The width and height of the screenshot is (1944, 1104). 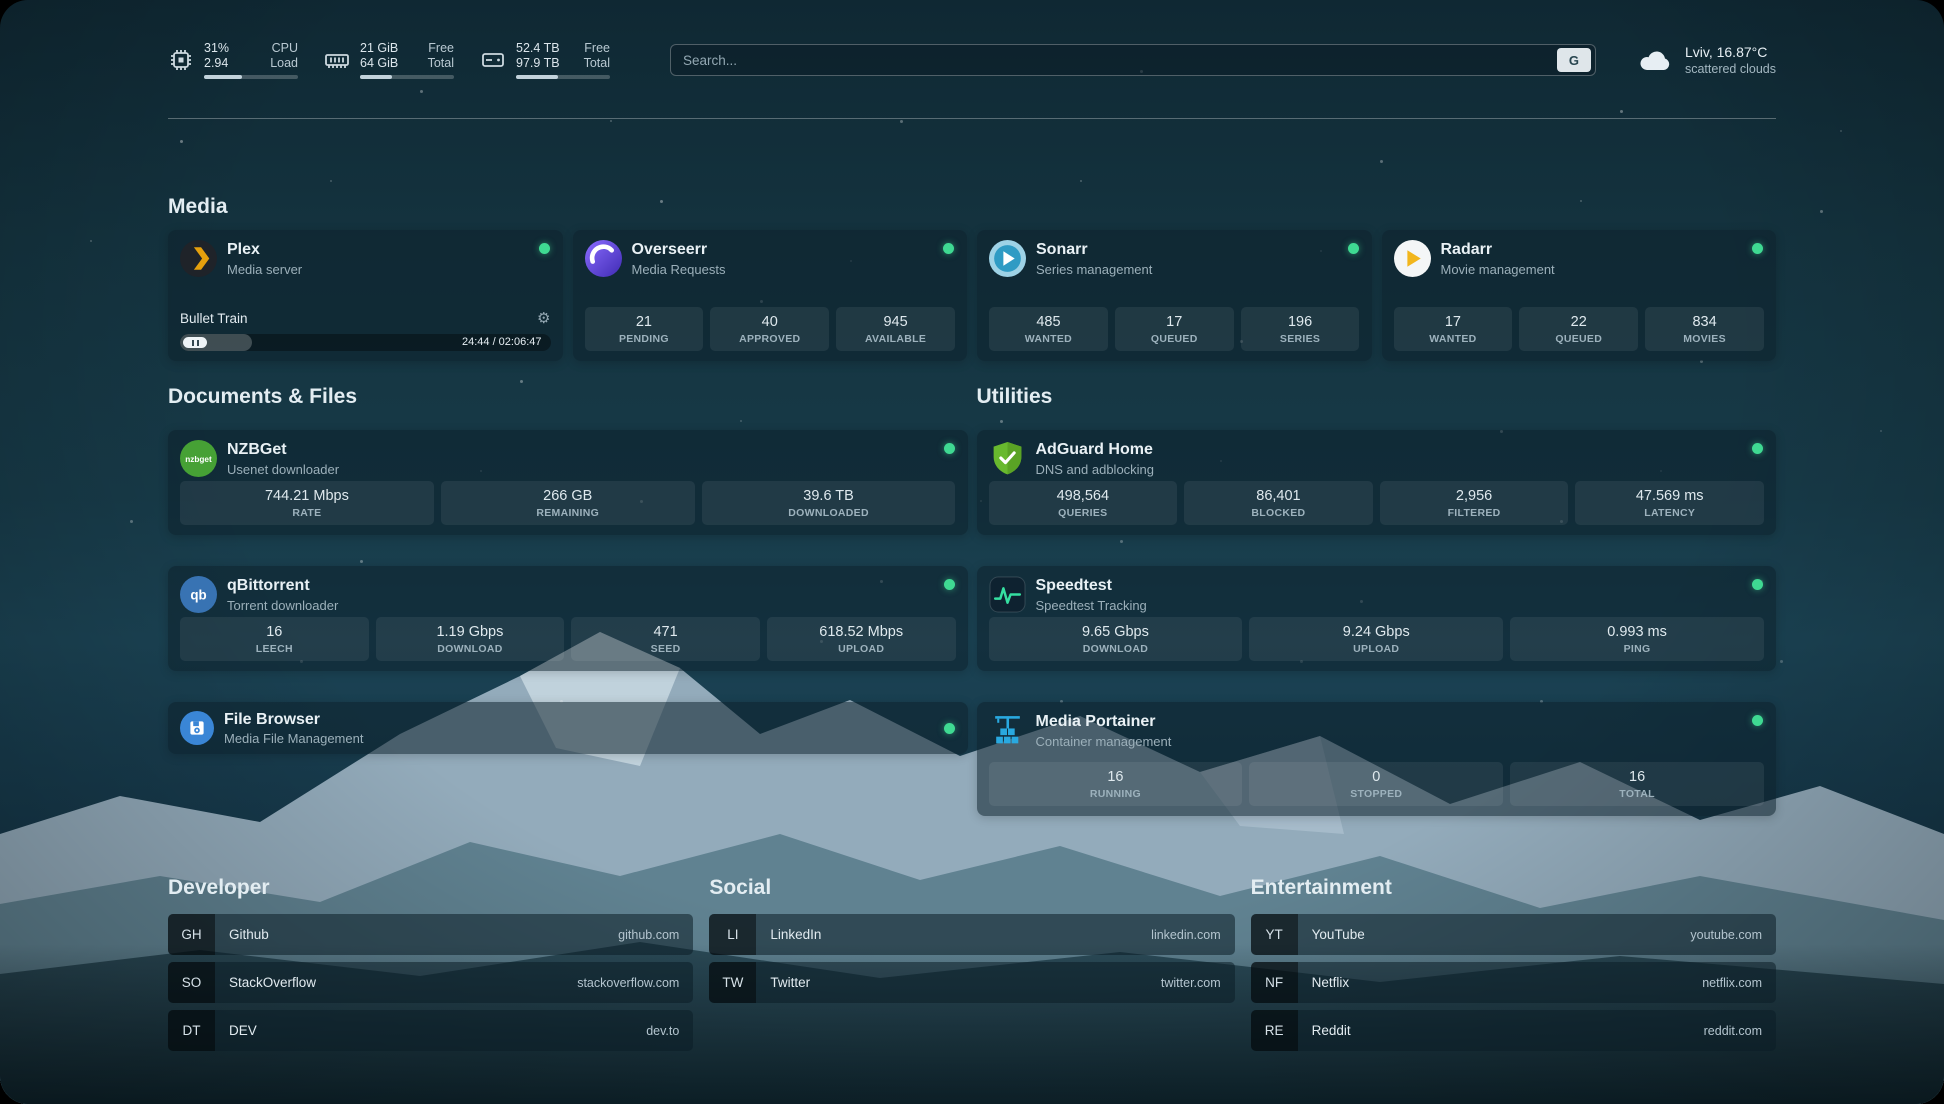 I want to click on bookmark-name: DEV, so click(x=243, y=1030).